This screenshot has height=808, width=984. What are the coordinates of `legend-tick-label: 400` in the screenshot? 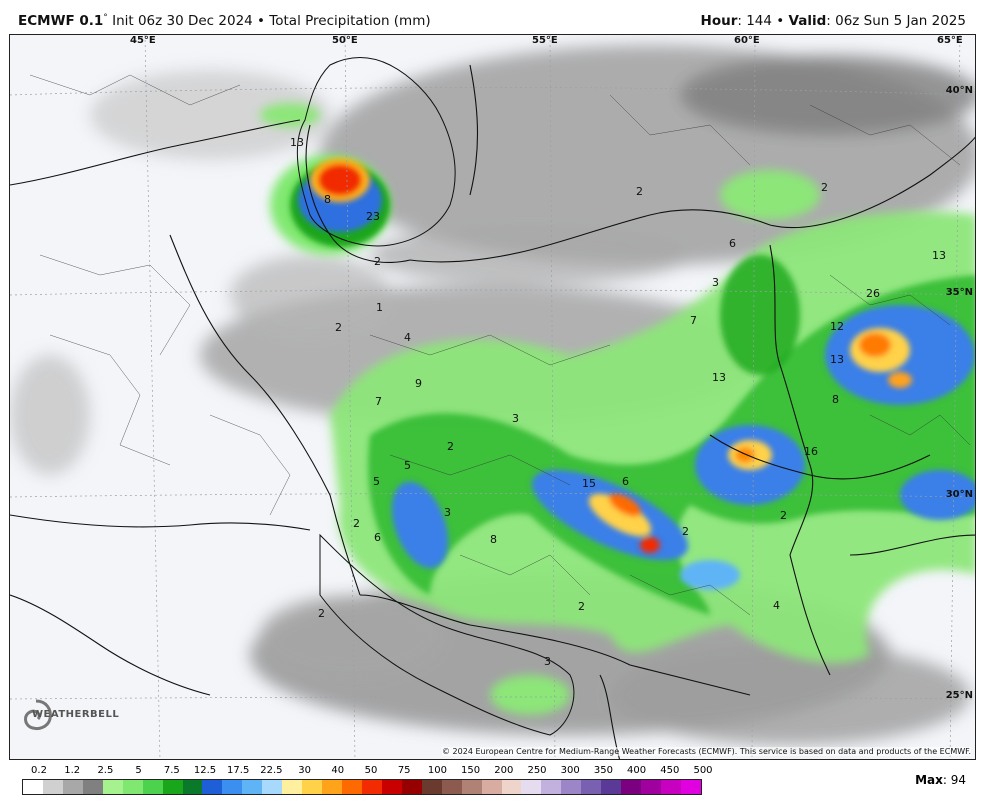 It's located at (637, 770).